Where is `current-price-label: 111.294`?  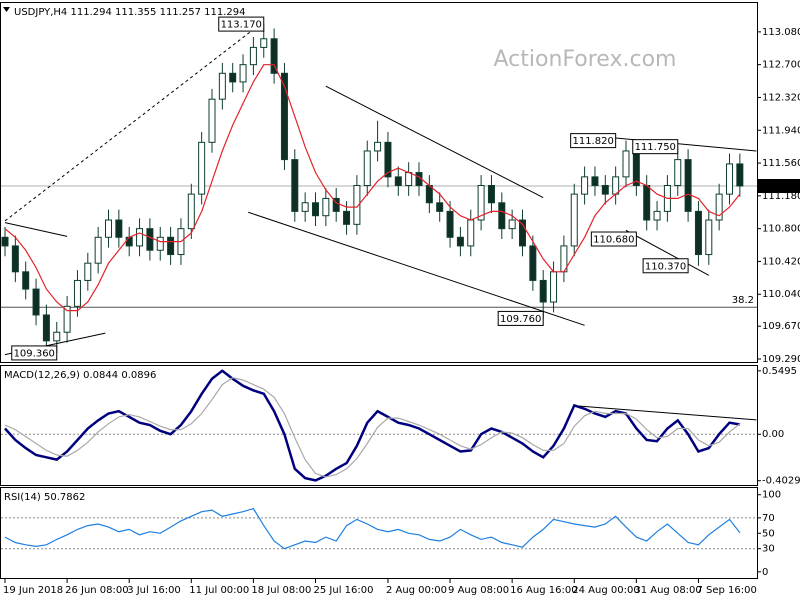 current-price-label: 111.294 is located at coordinates (780, 187).